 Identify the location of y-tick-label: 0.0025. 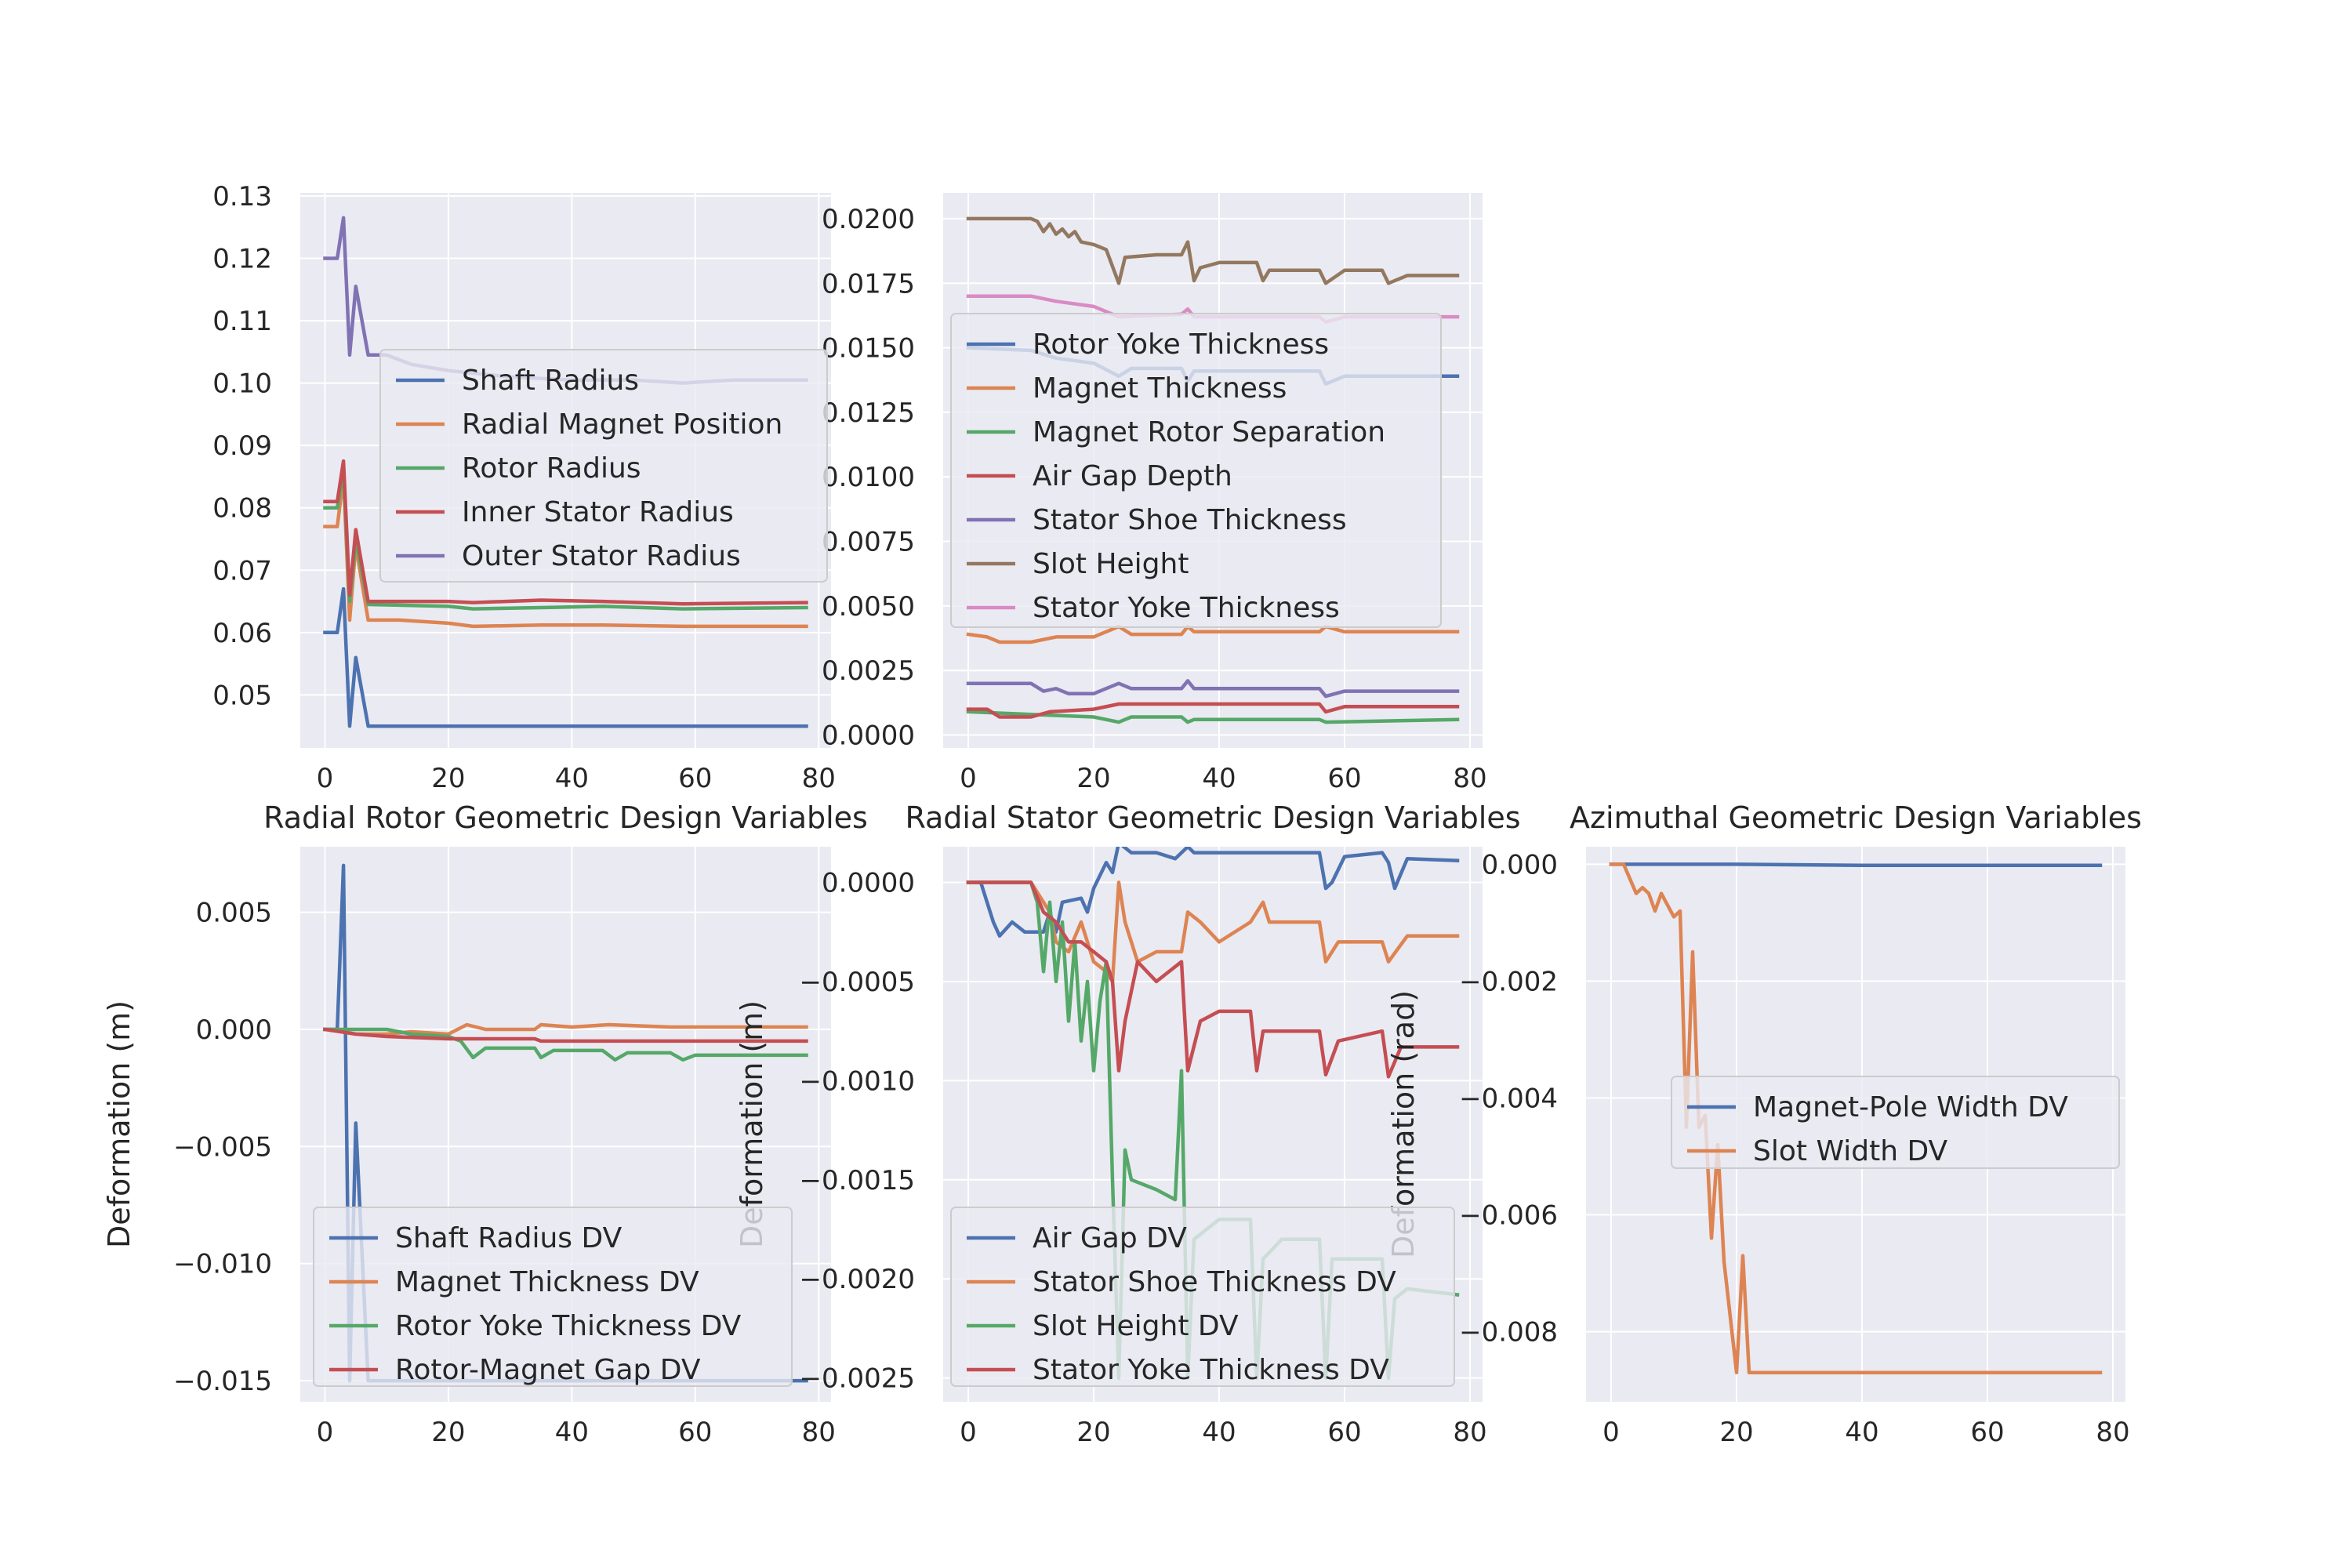
(868, 671).